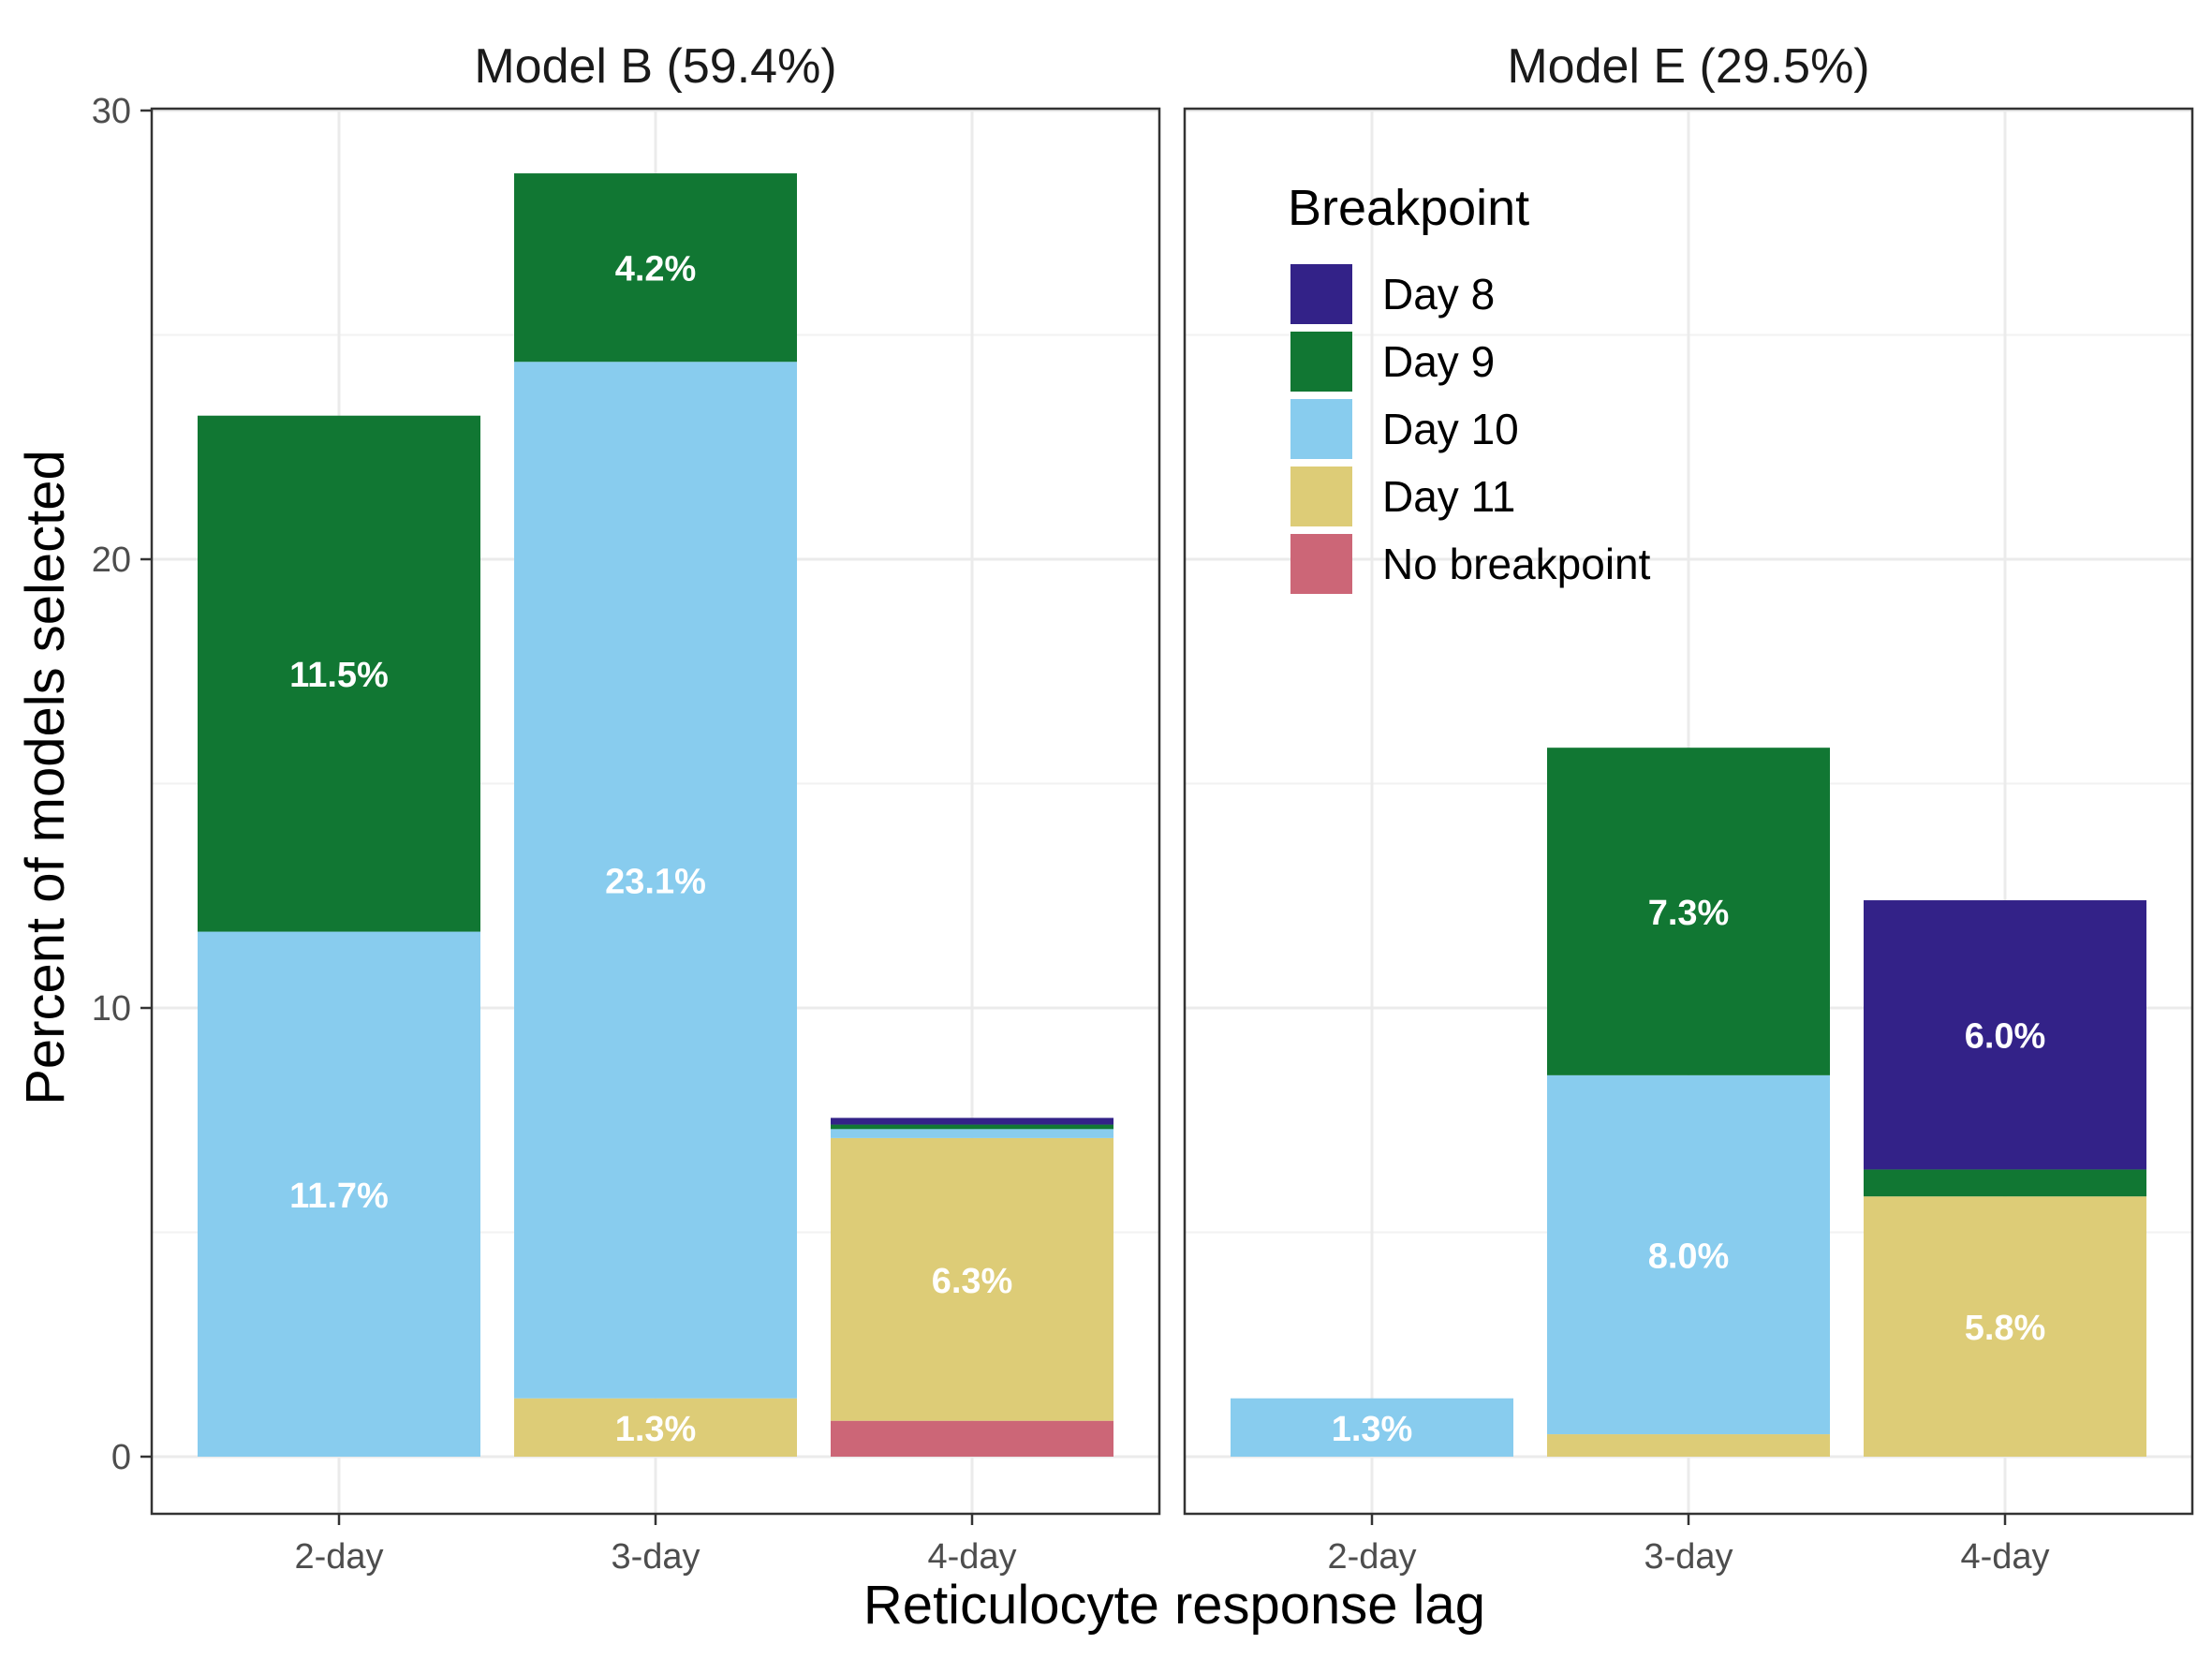  I want to click on legend-label-no-breakpoint: No breakpoint, so click(1516, 564).